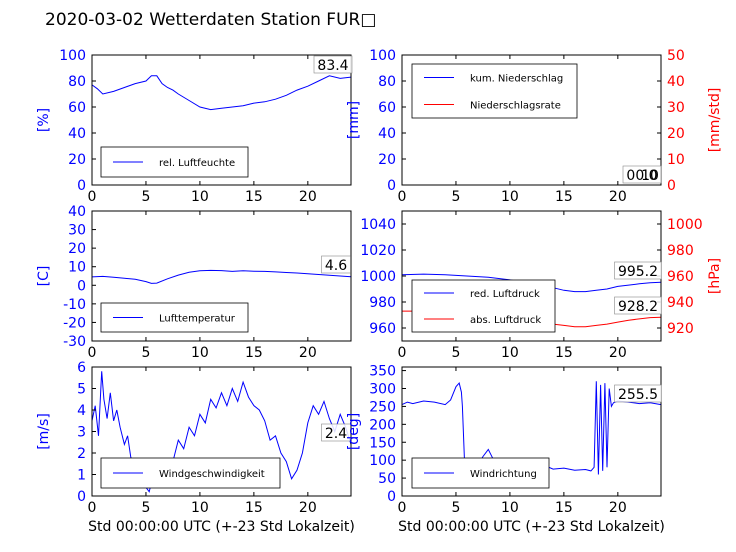  Describe the element at coordinates (516, 79) in the screenshot. I see `legend-label: kum. Niederschlag` at that location.